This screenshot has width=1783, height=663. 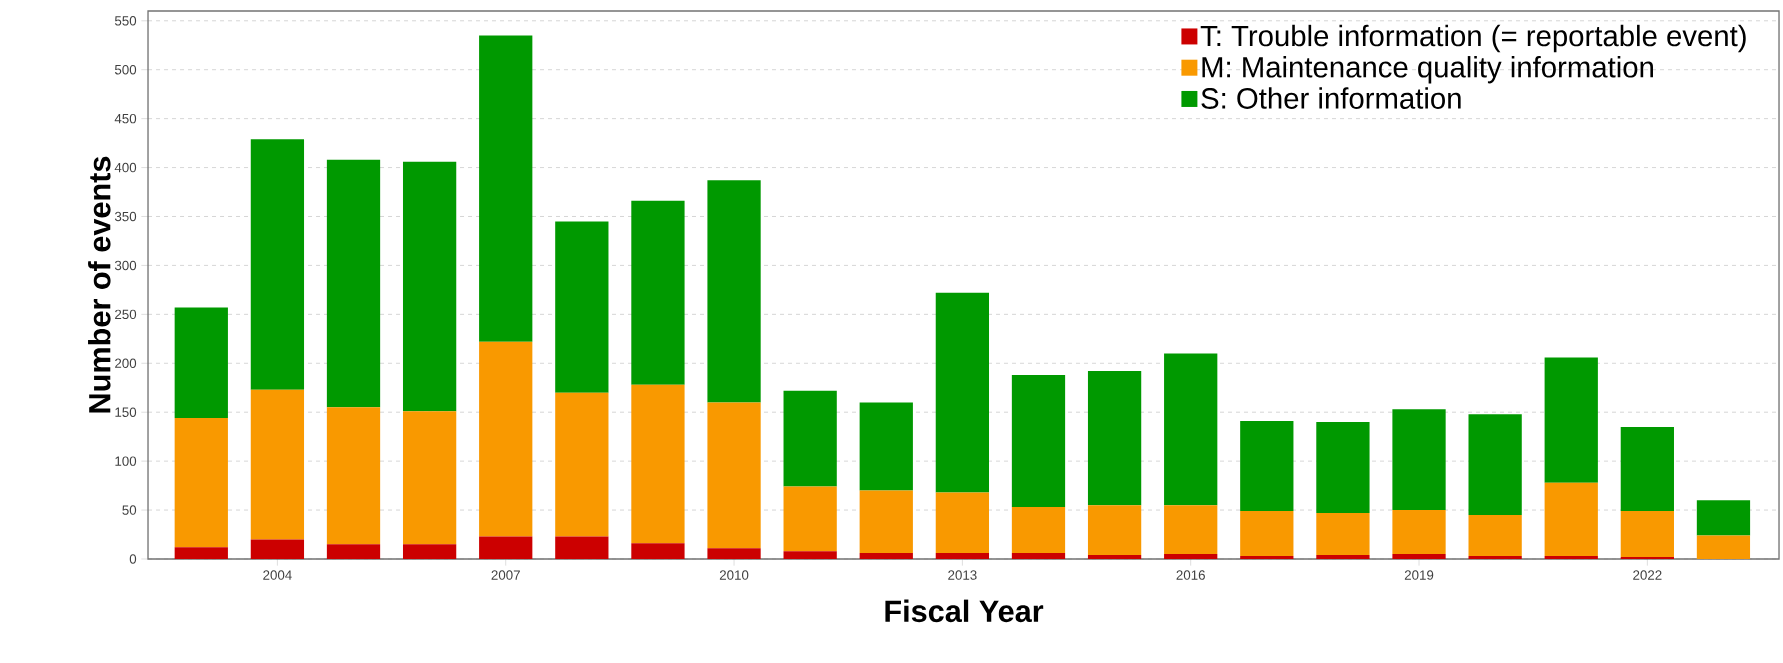 I want to click on y-tick-label: 50, so click(x=129, y=510).